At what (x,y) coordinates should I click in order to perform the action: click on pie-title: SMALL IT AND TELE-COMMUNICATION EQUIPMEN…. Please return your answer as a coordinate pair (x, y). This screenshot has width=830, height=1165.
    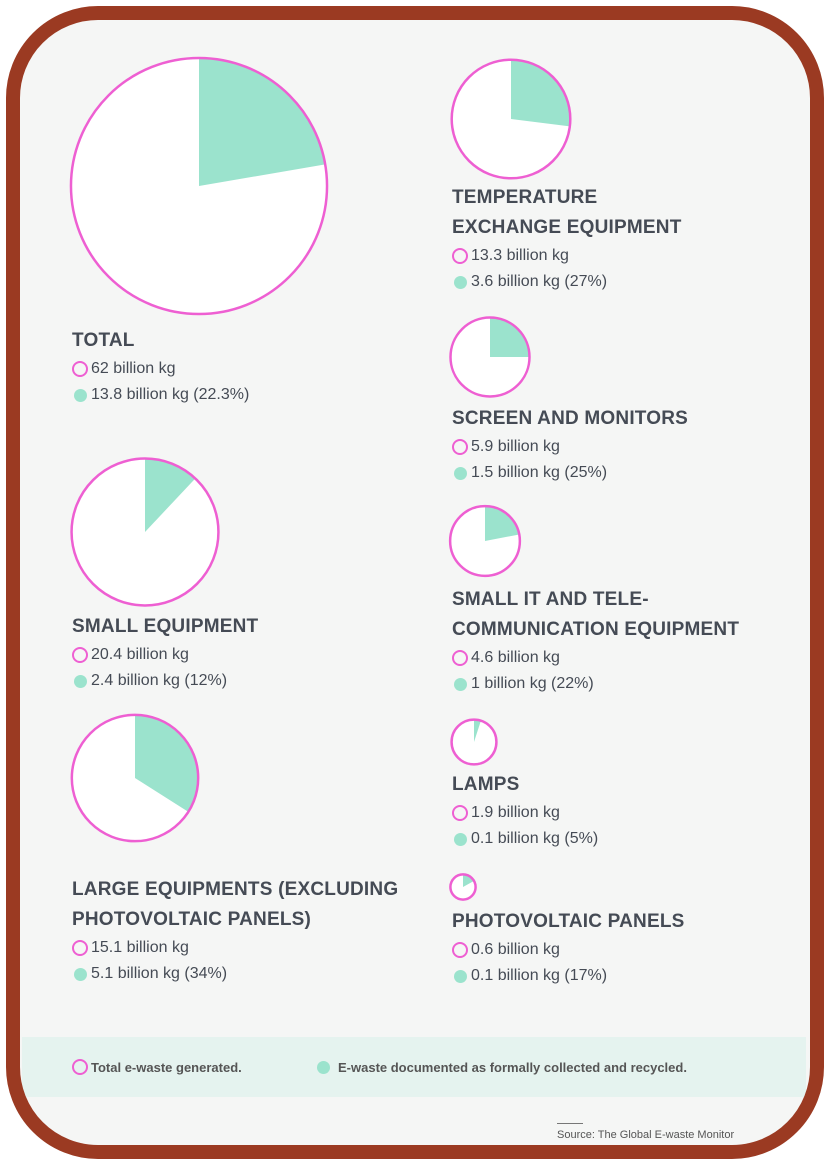
    Looking at the image, I should click on (596, 614).